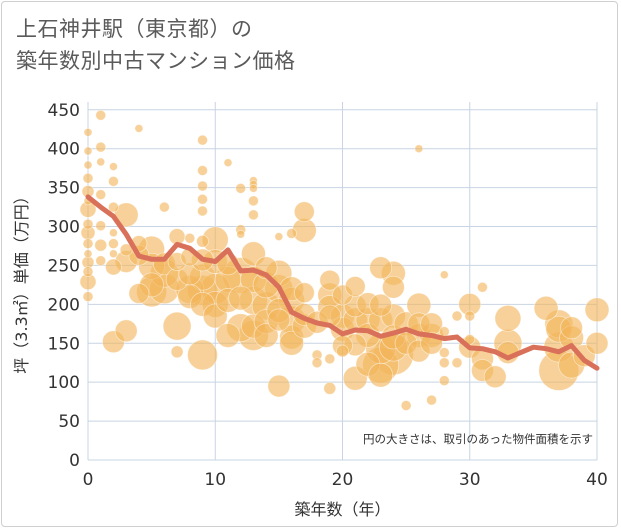 Image resolution: width=621 pixels, height=530 pixels. Describe the element at coordinates (470, 480) in the screenshot. I see `x-tick-label: 30` at that location.